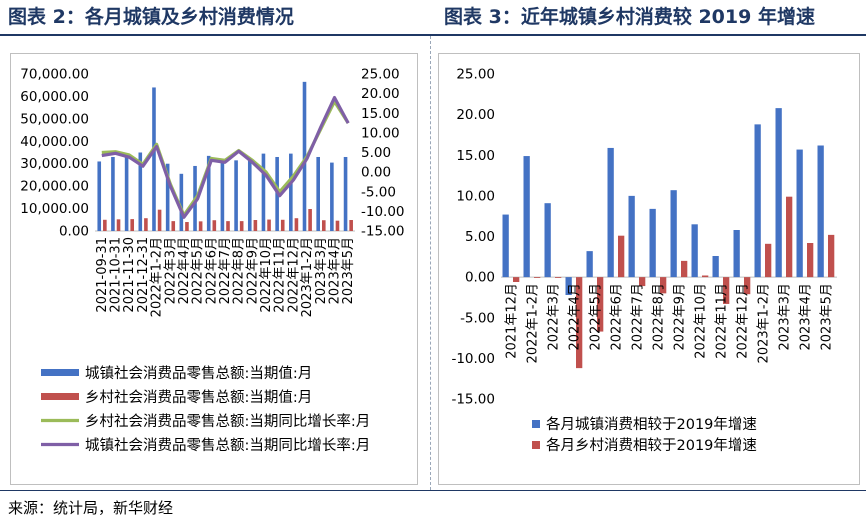  I want to click on x-tick-label: 2022年4月, so click(575, 316).